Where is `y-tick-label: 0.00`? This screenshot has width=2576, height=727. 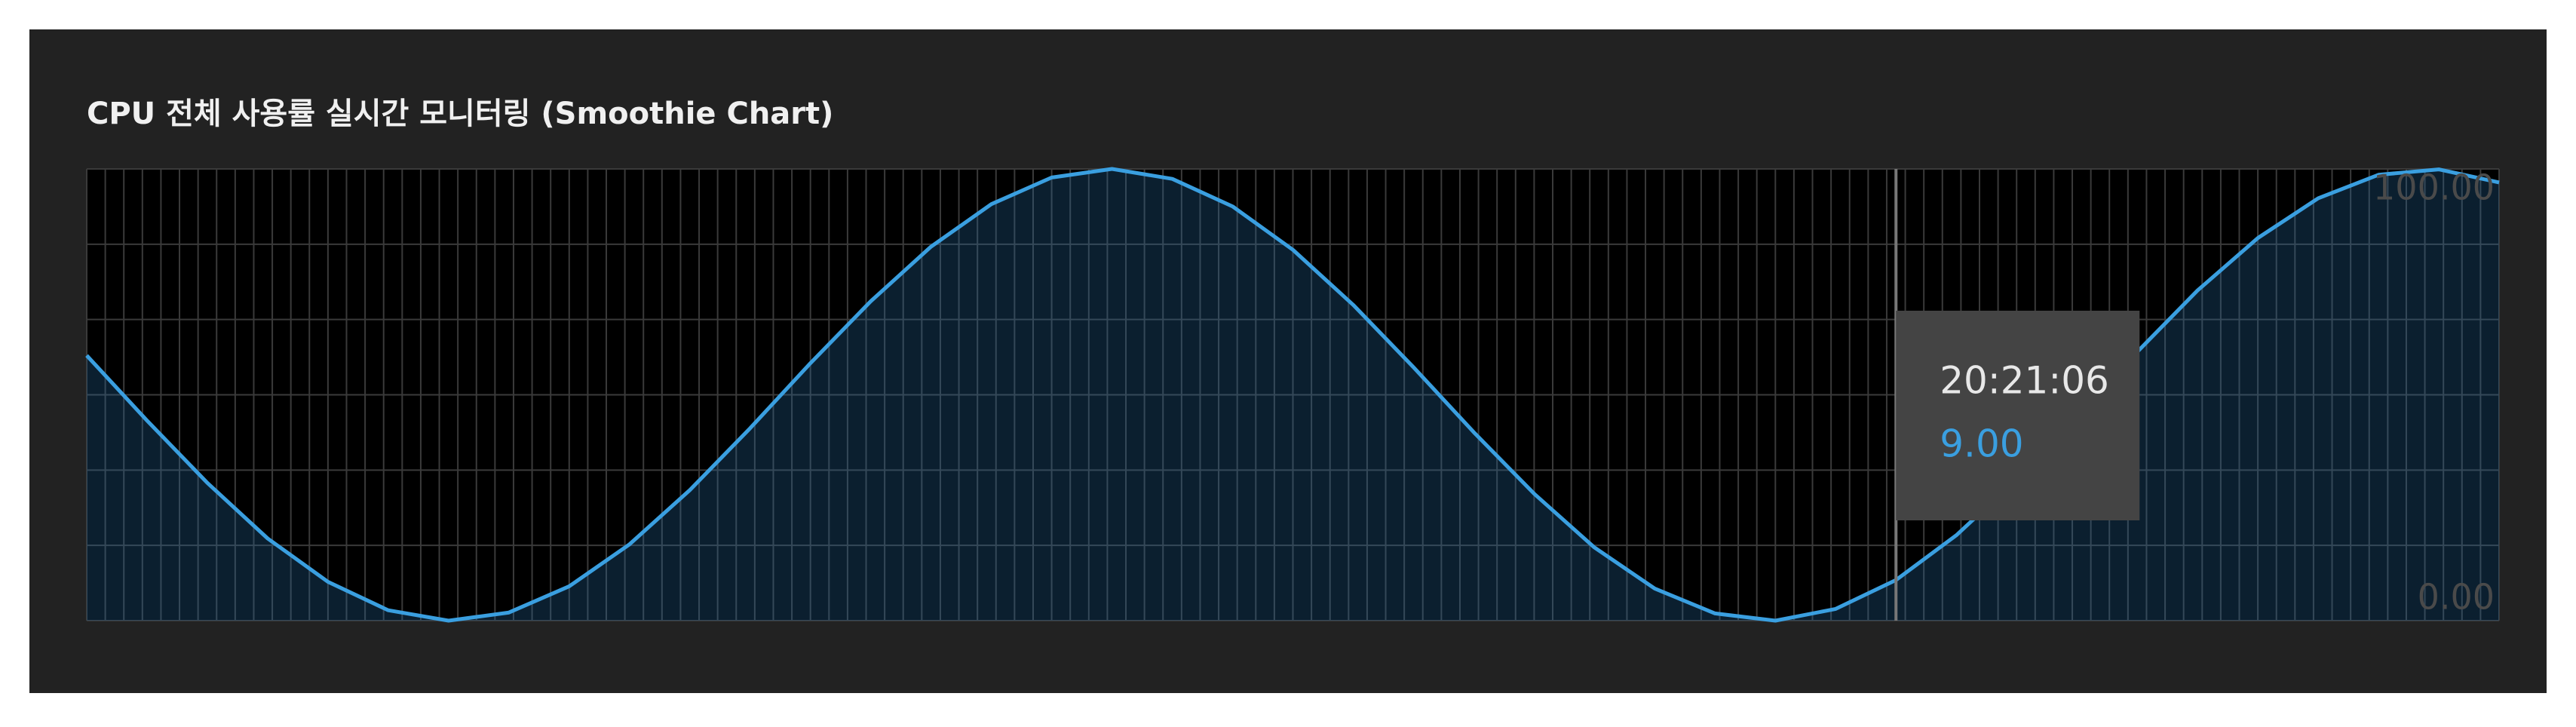 y-tick-label: 0.00 is located at coordinates (2456, 597).